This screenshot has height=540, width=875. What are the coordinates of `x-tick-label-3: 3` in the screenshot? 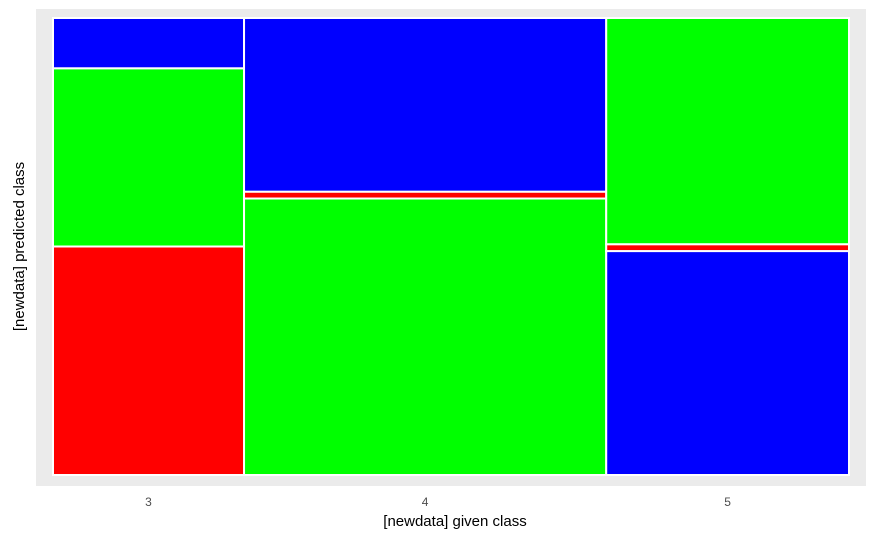 It's located at (148, 502).